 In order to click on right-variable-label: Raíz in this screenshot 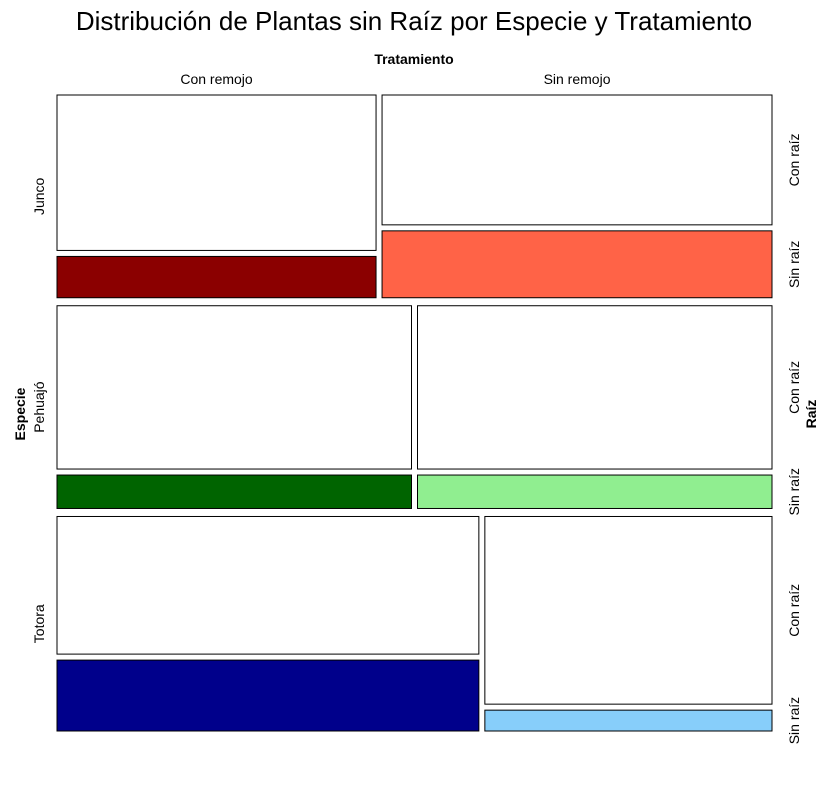, I will do `click(811, 414)`.